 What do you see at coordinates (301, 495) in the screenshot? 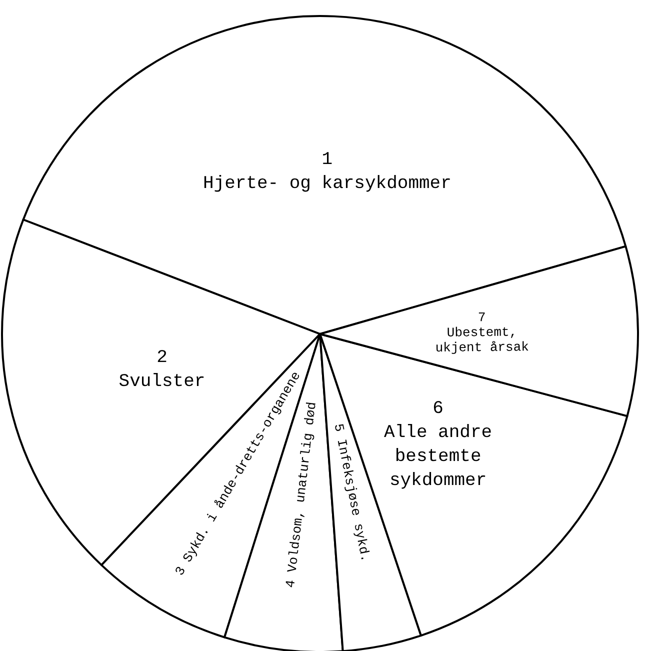
I see `slice-label: 4 Voldsom, unaturlig død` at bounding box center [301, 495].